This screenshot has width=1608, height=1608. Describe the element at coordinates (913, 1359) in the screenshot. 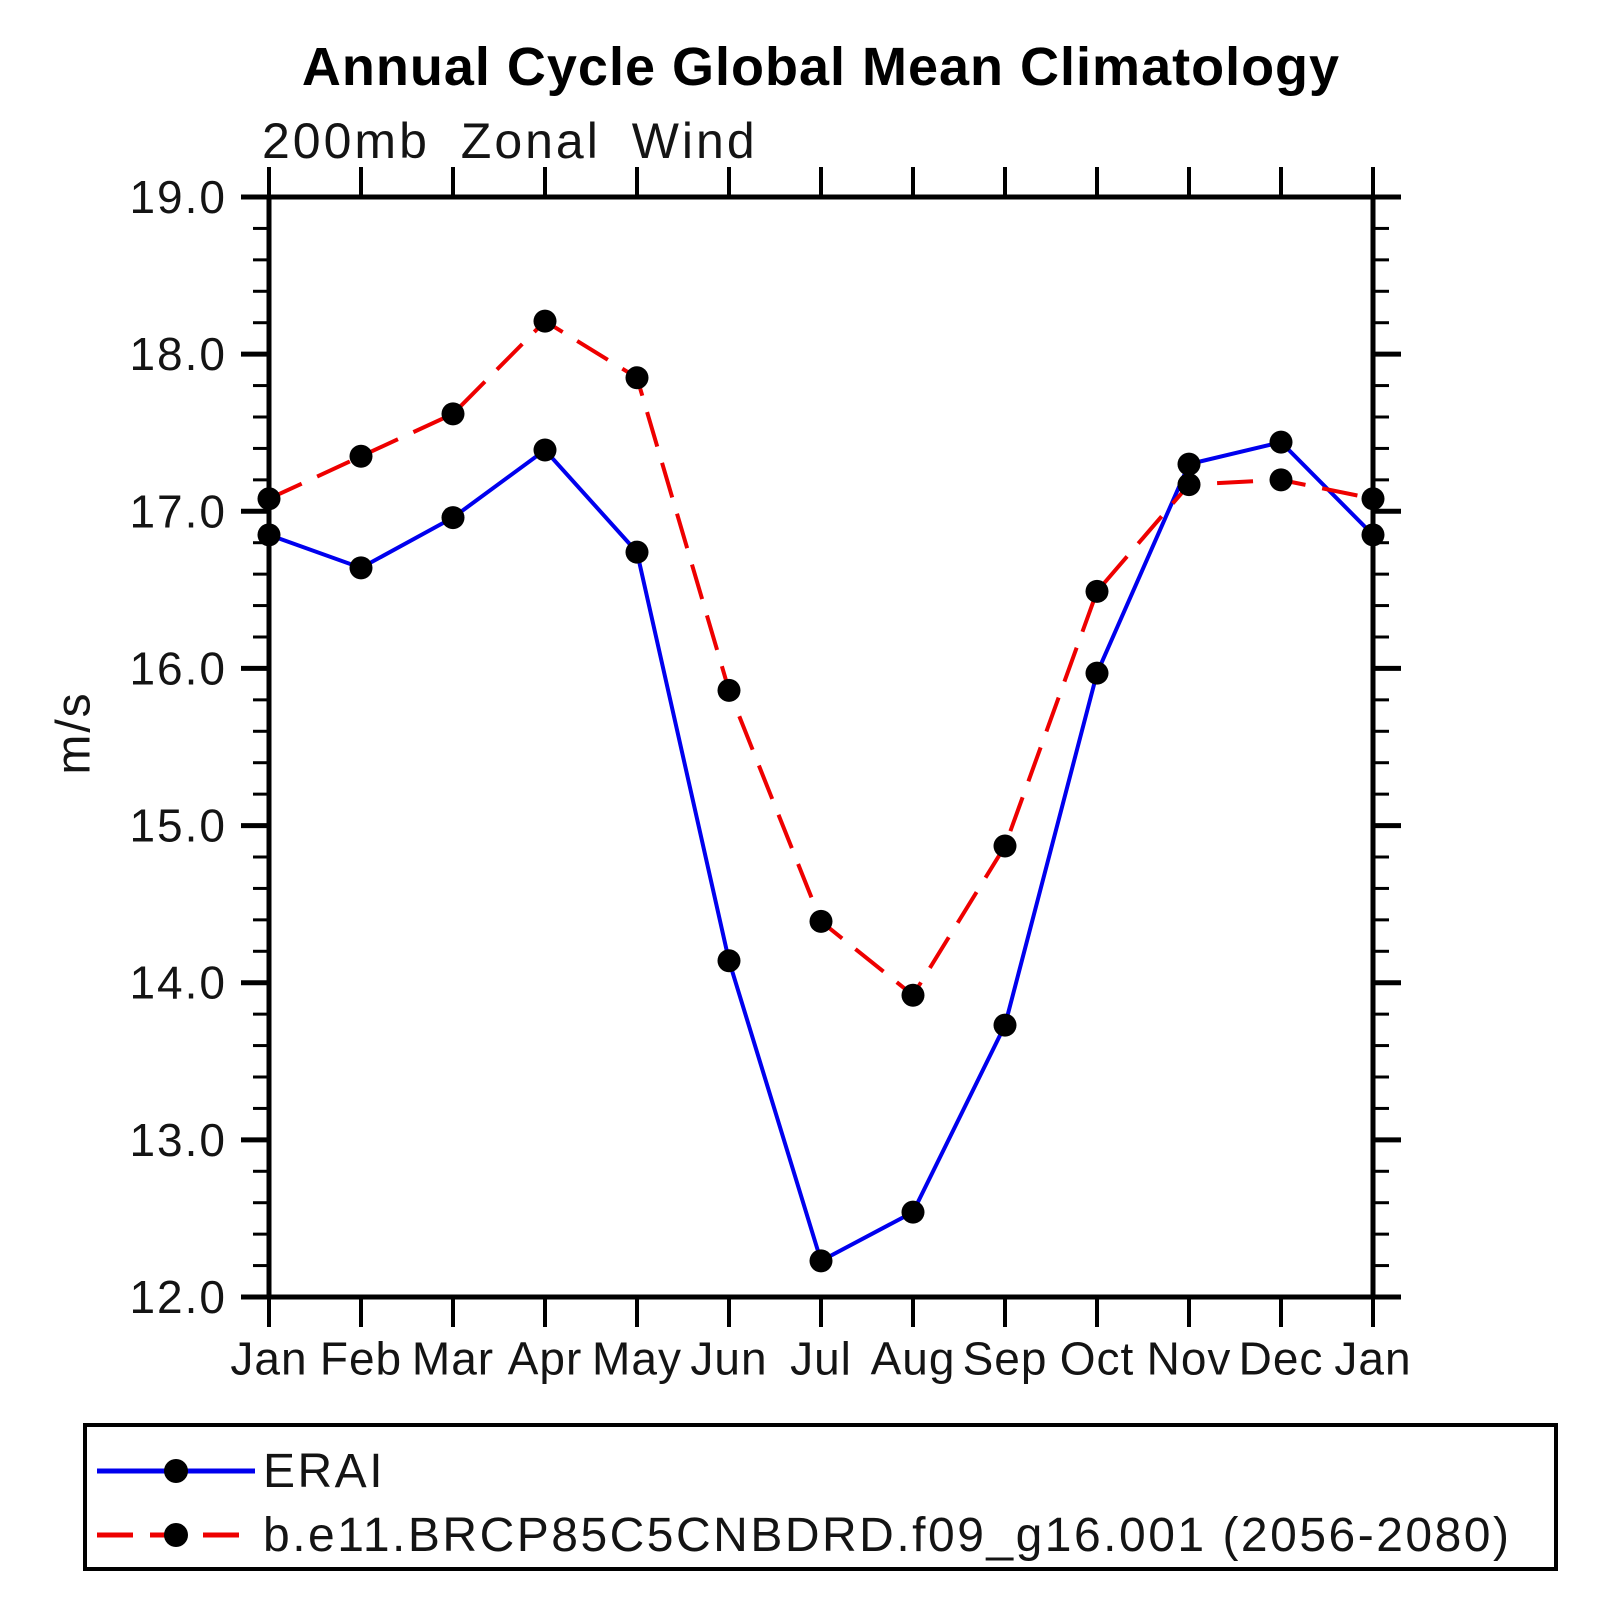

I see `x-tick-label: Aug` at that location.